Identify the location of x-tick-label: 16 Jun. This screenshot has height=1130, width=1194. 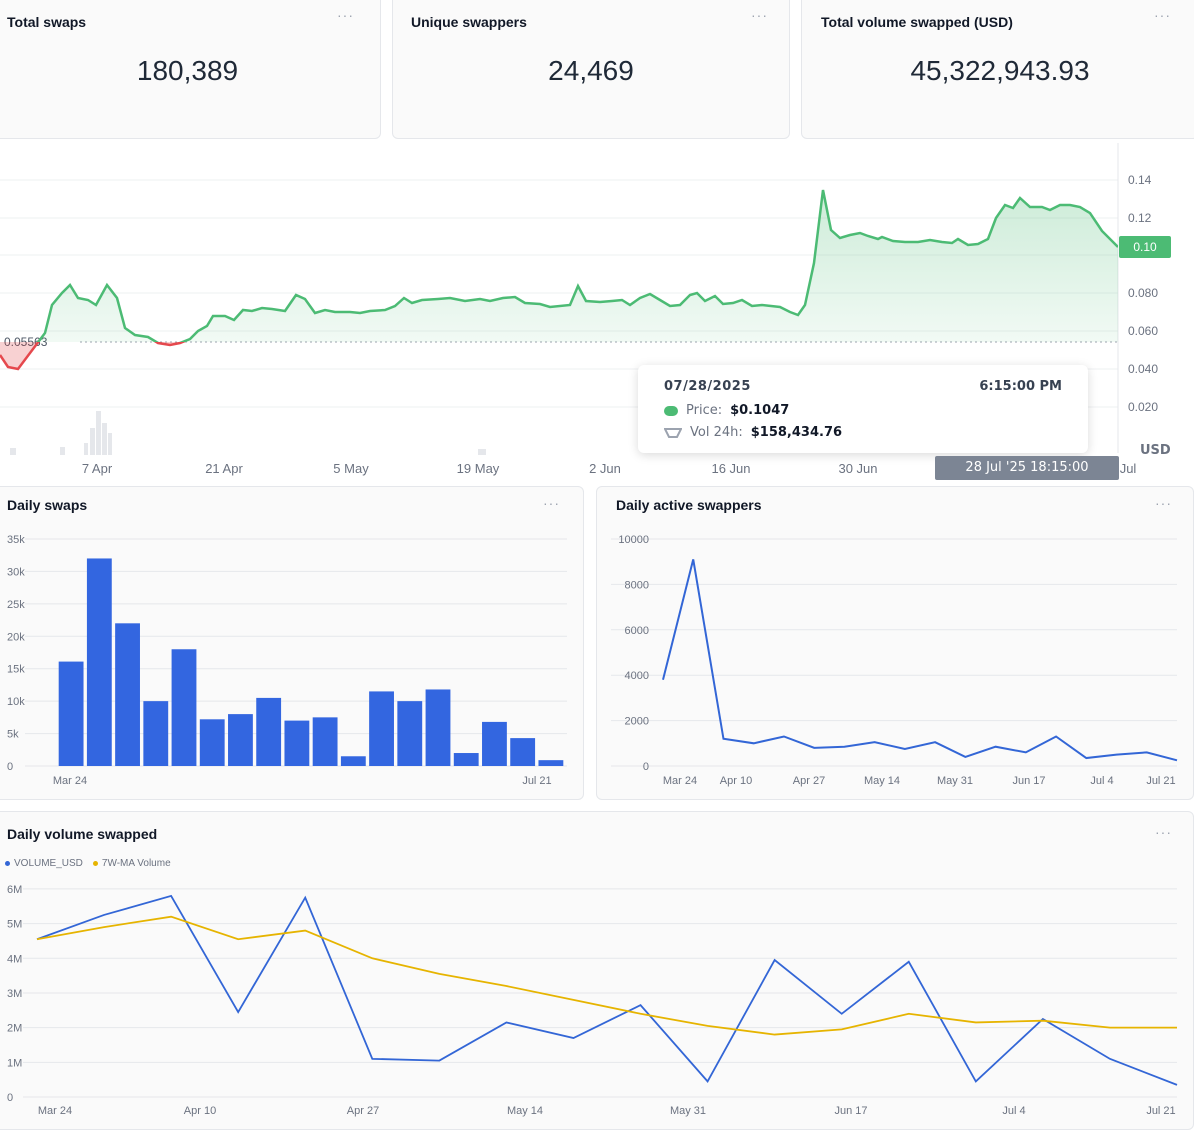
(730, 468).